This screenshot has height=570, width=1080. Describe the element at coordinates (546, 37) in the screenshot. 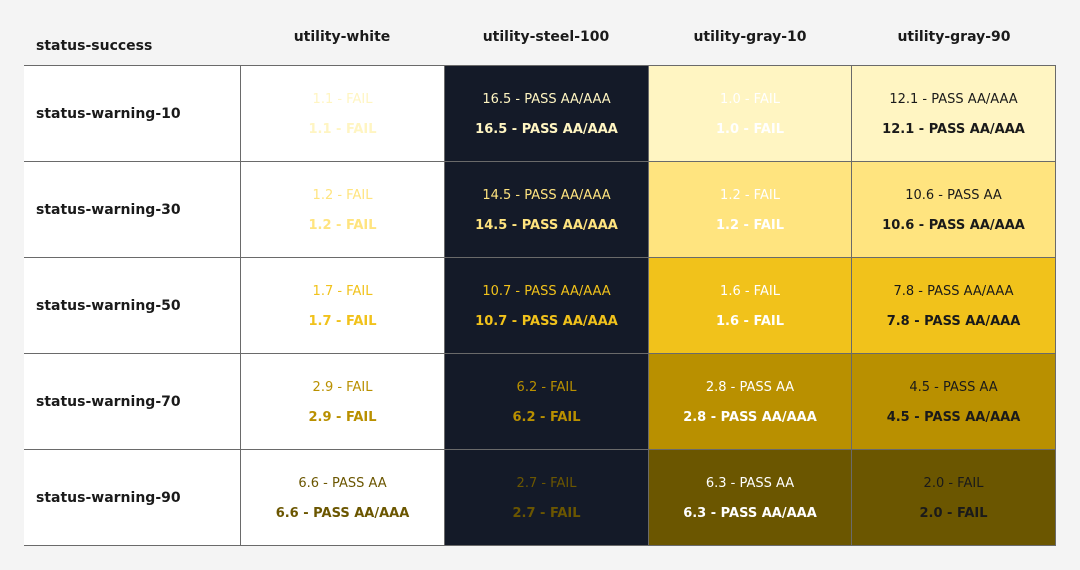

I see `column-header-utility-steel-100: utility-steel-100` at that location.